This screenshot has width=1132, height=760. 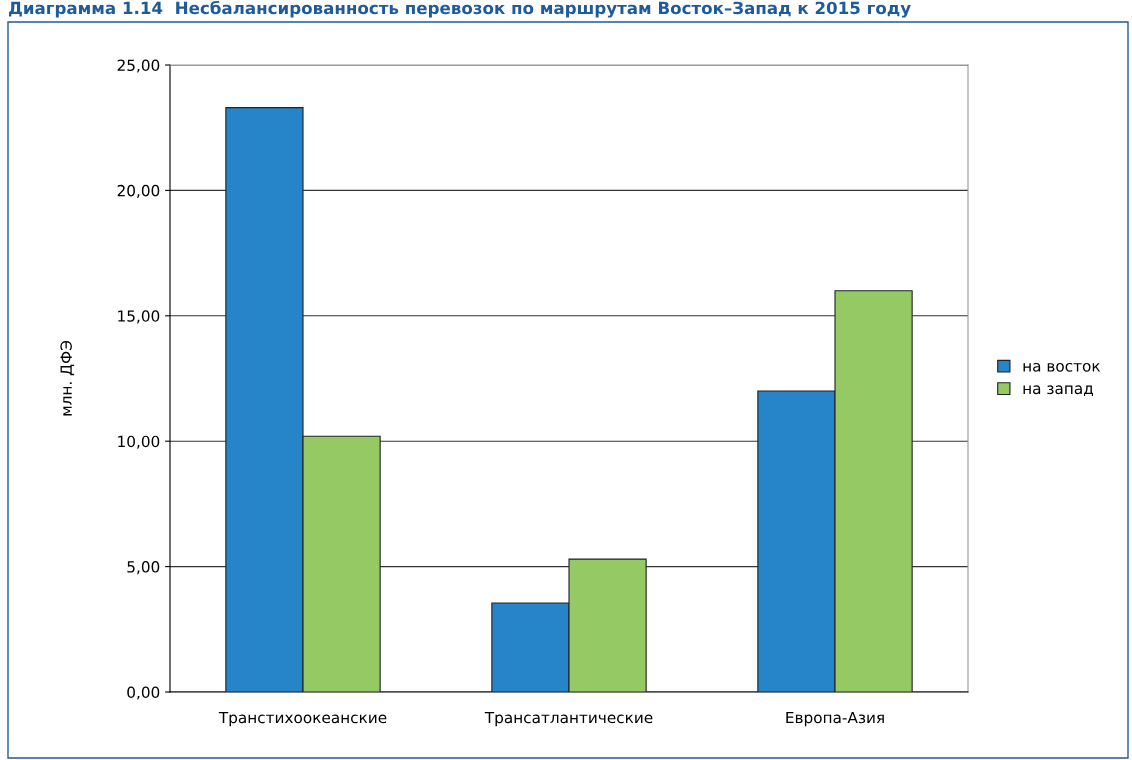 I want to click on y-tick-label: 15,00, so click(x=139, y=317).